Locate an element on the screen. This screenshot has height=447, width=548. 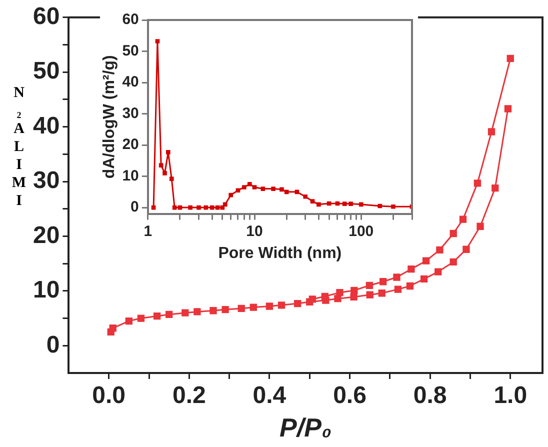
x-tick-label: 0.8 is located at coordinates (430, 396).